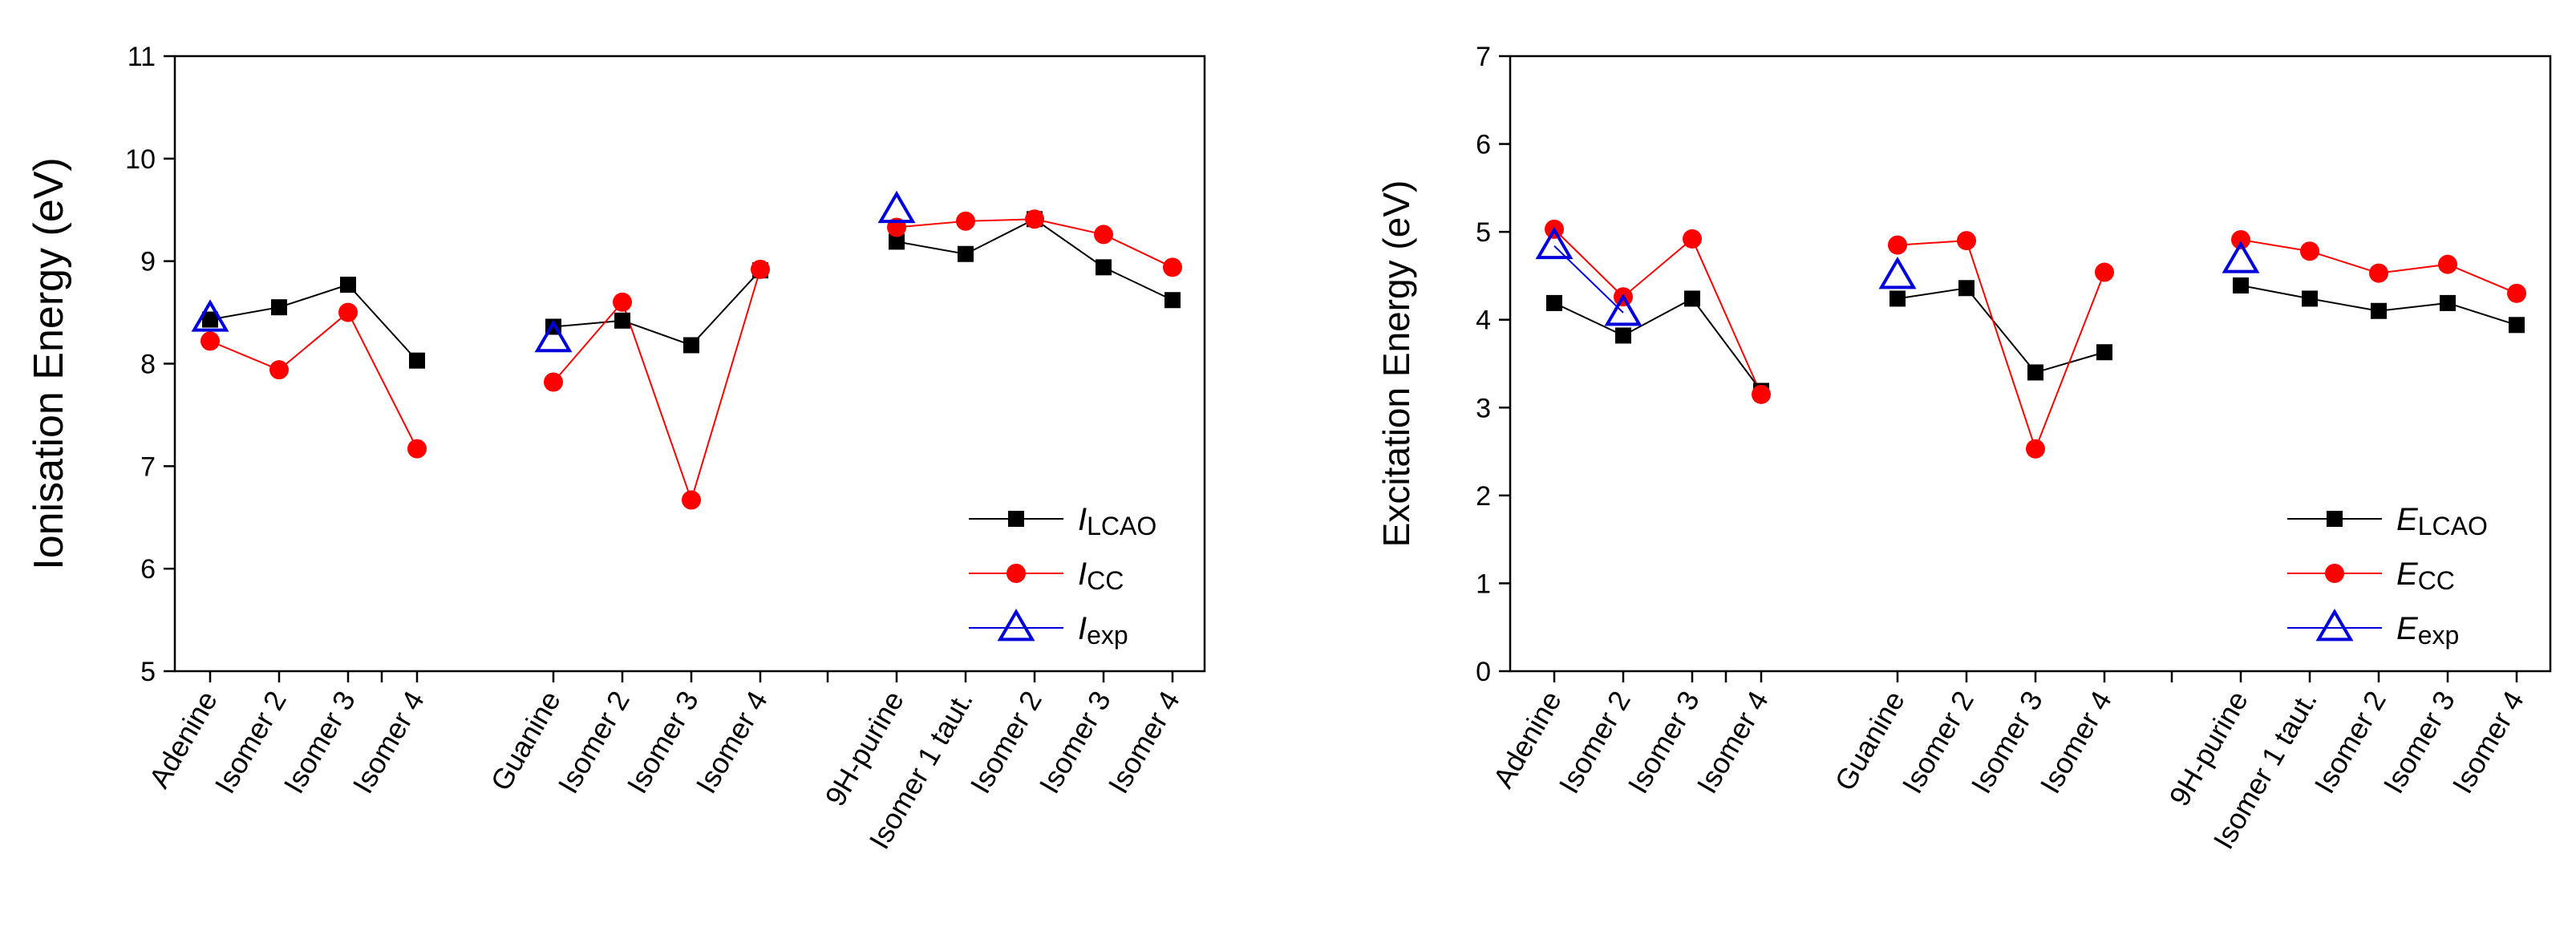  Describe the element at coordinates (1483, 321) in the screenshot. I see `y-tick-label: 4` at that location.